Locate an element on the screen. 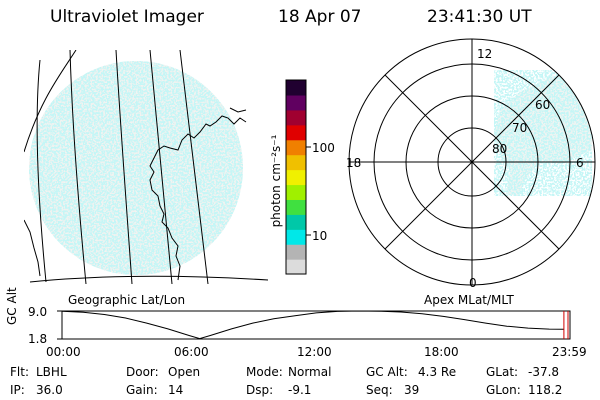 This screenshot has height=400, width=600. info-gain-value: 14 is located at coordinates (176, 390).